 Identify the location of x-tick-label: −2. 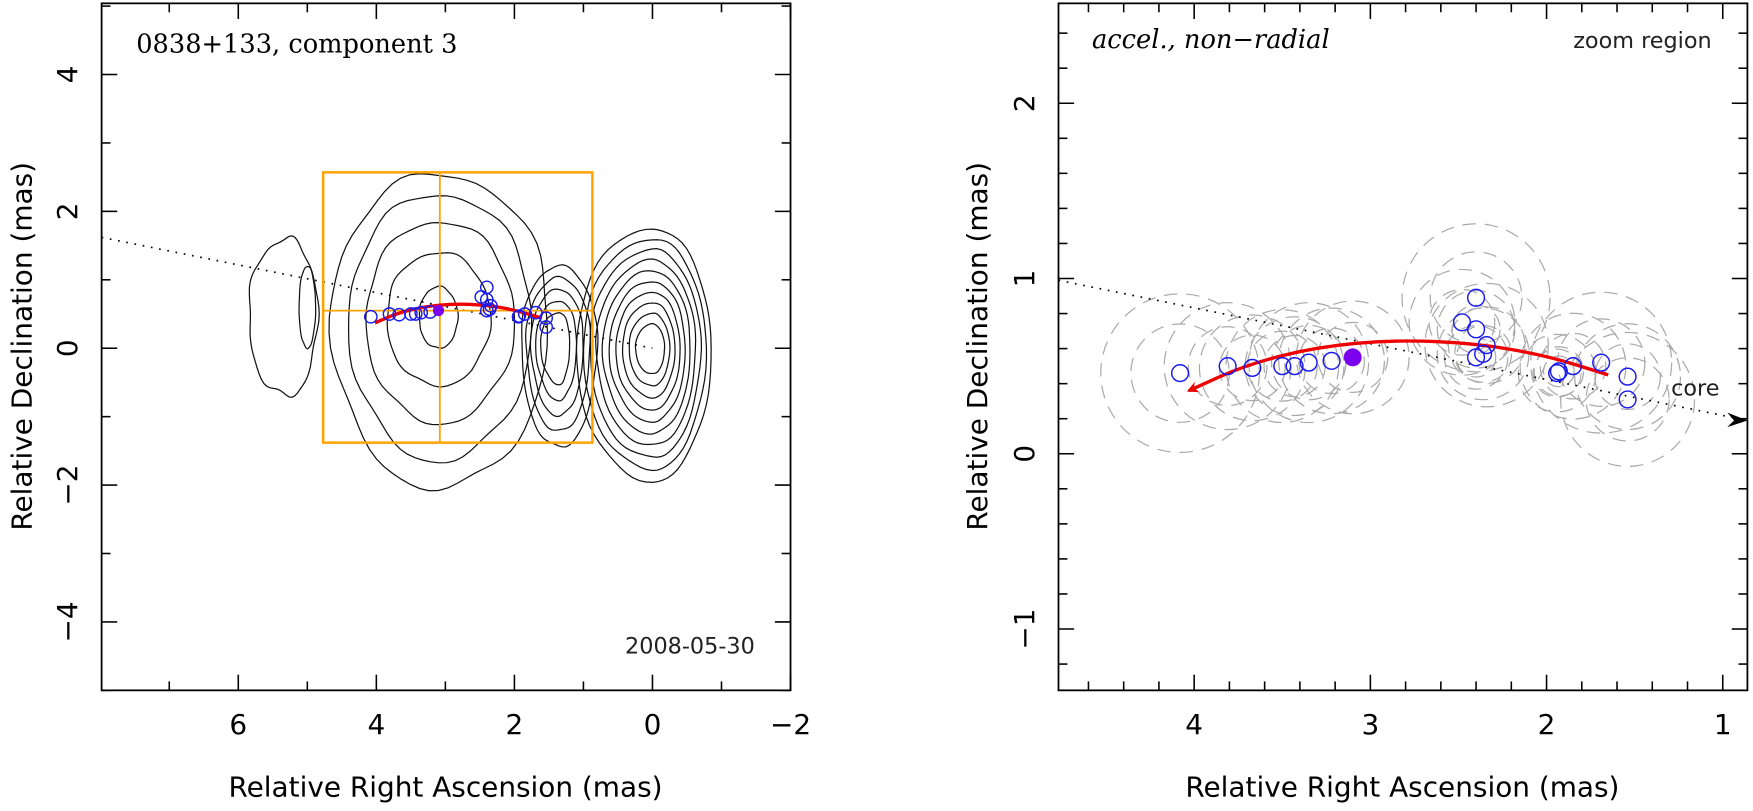
(790, 724).